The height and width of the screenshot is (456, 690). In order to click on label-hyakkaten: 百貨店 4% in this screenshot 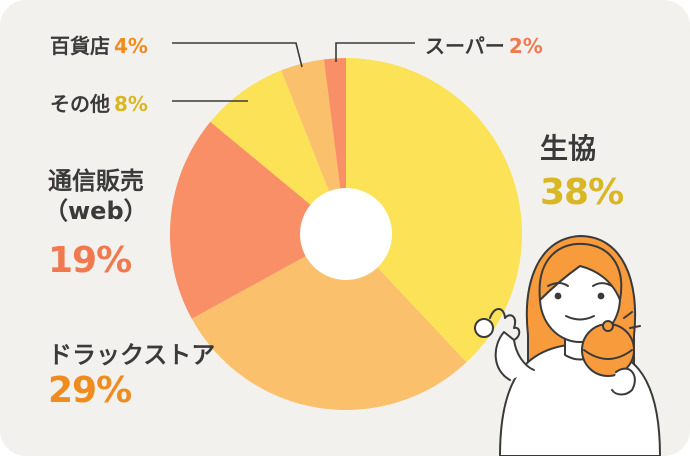, I will do `click(99, 44)`.